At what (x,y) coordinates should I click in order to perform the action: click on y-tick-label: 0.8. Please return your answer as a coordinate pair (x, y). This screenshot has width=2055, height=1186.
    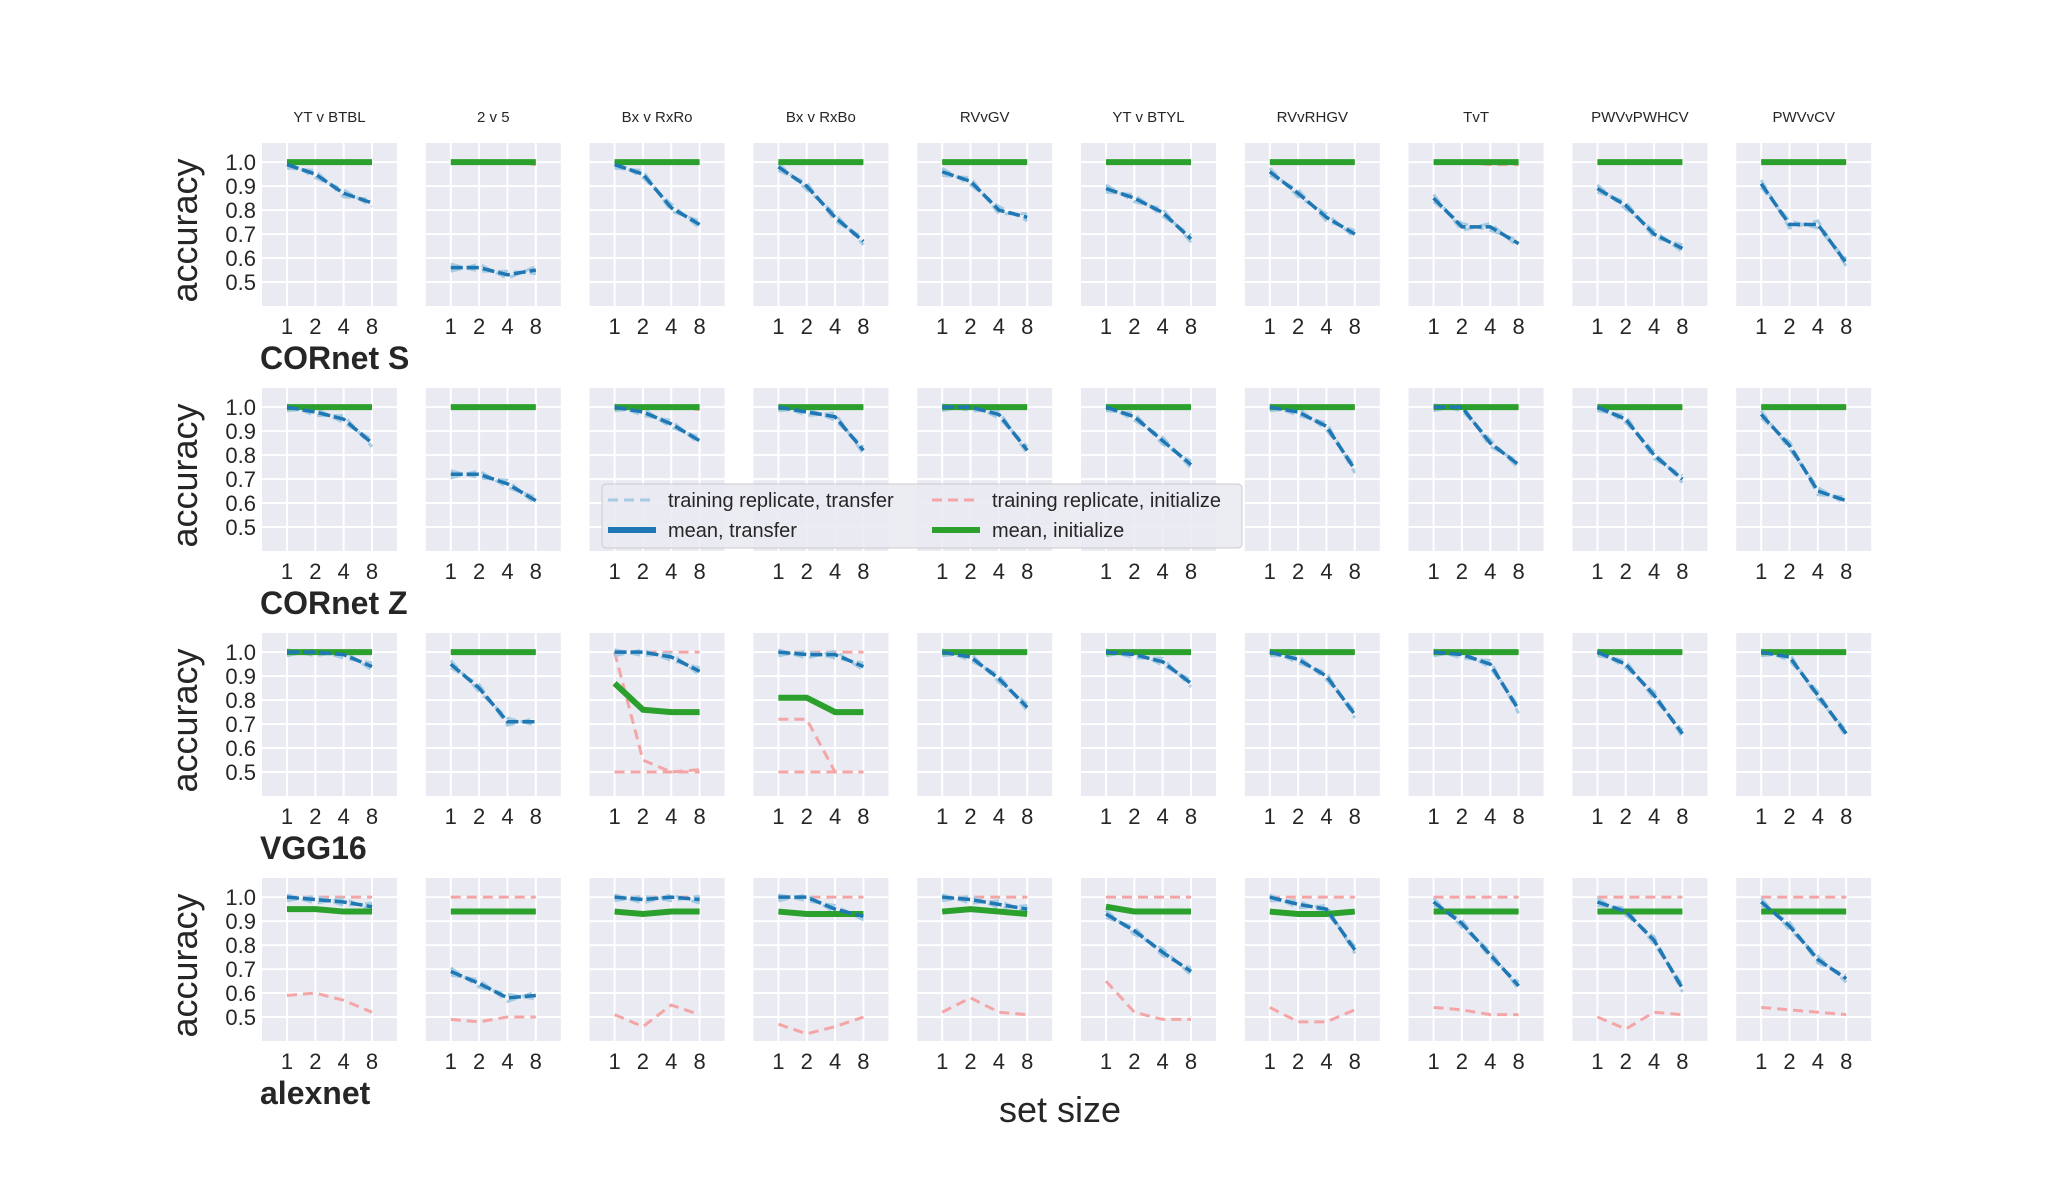
    Looking at the image, I should click on (240, 945).